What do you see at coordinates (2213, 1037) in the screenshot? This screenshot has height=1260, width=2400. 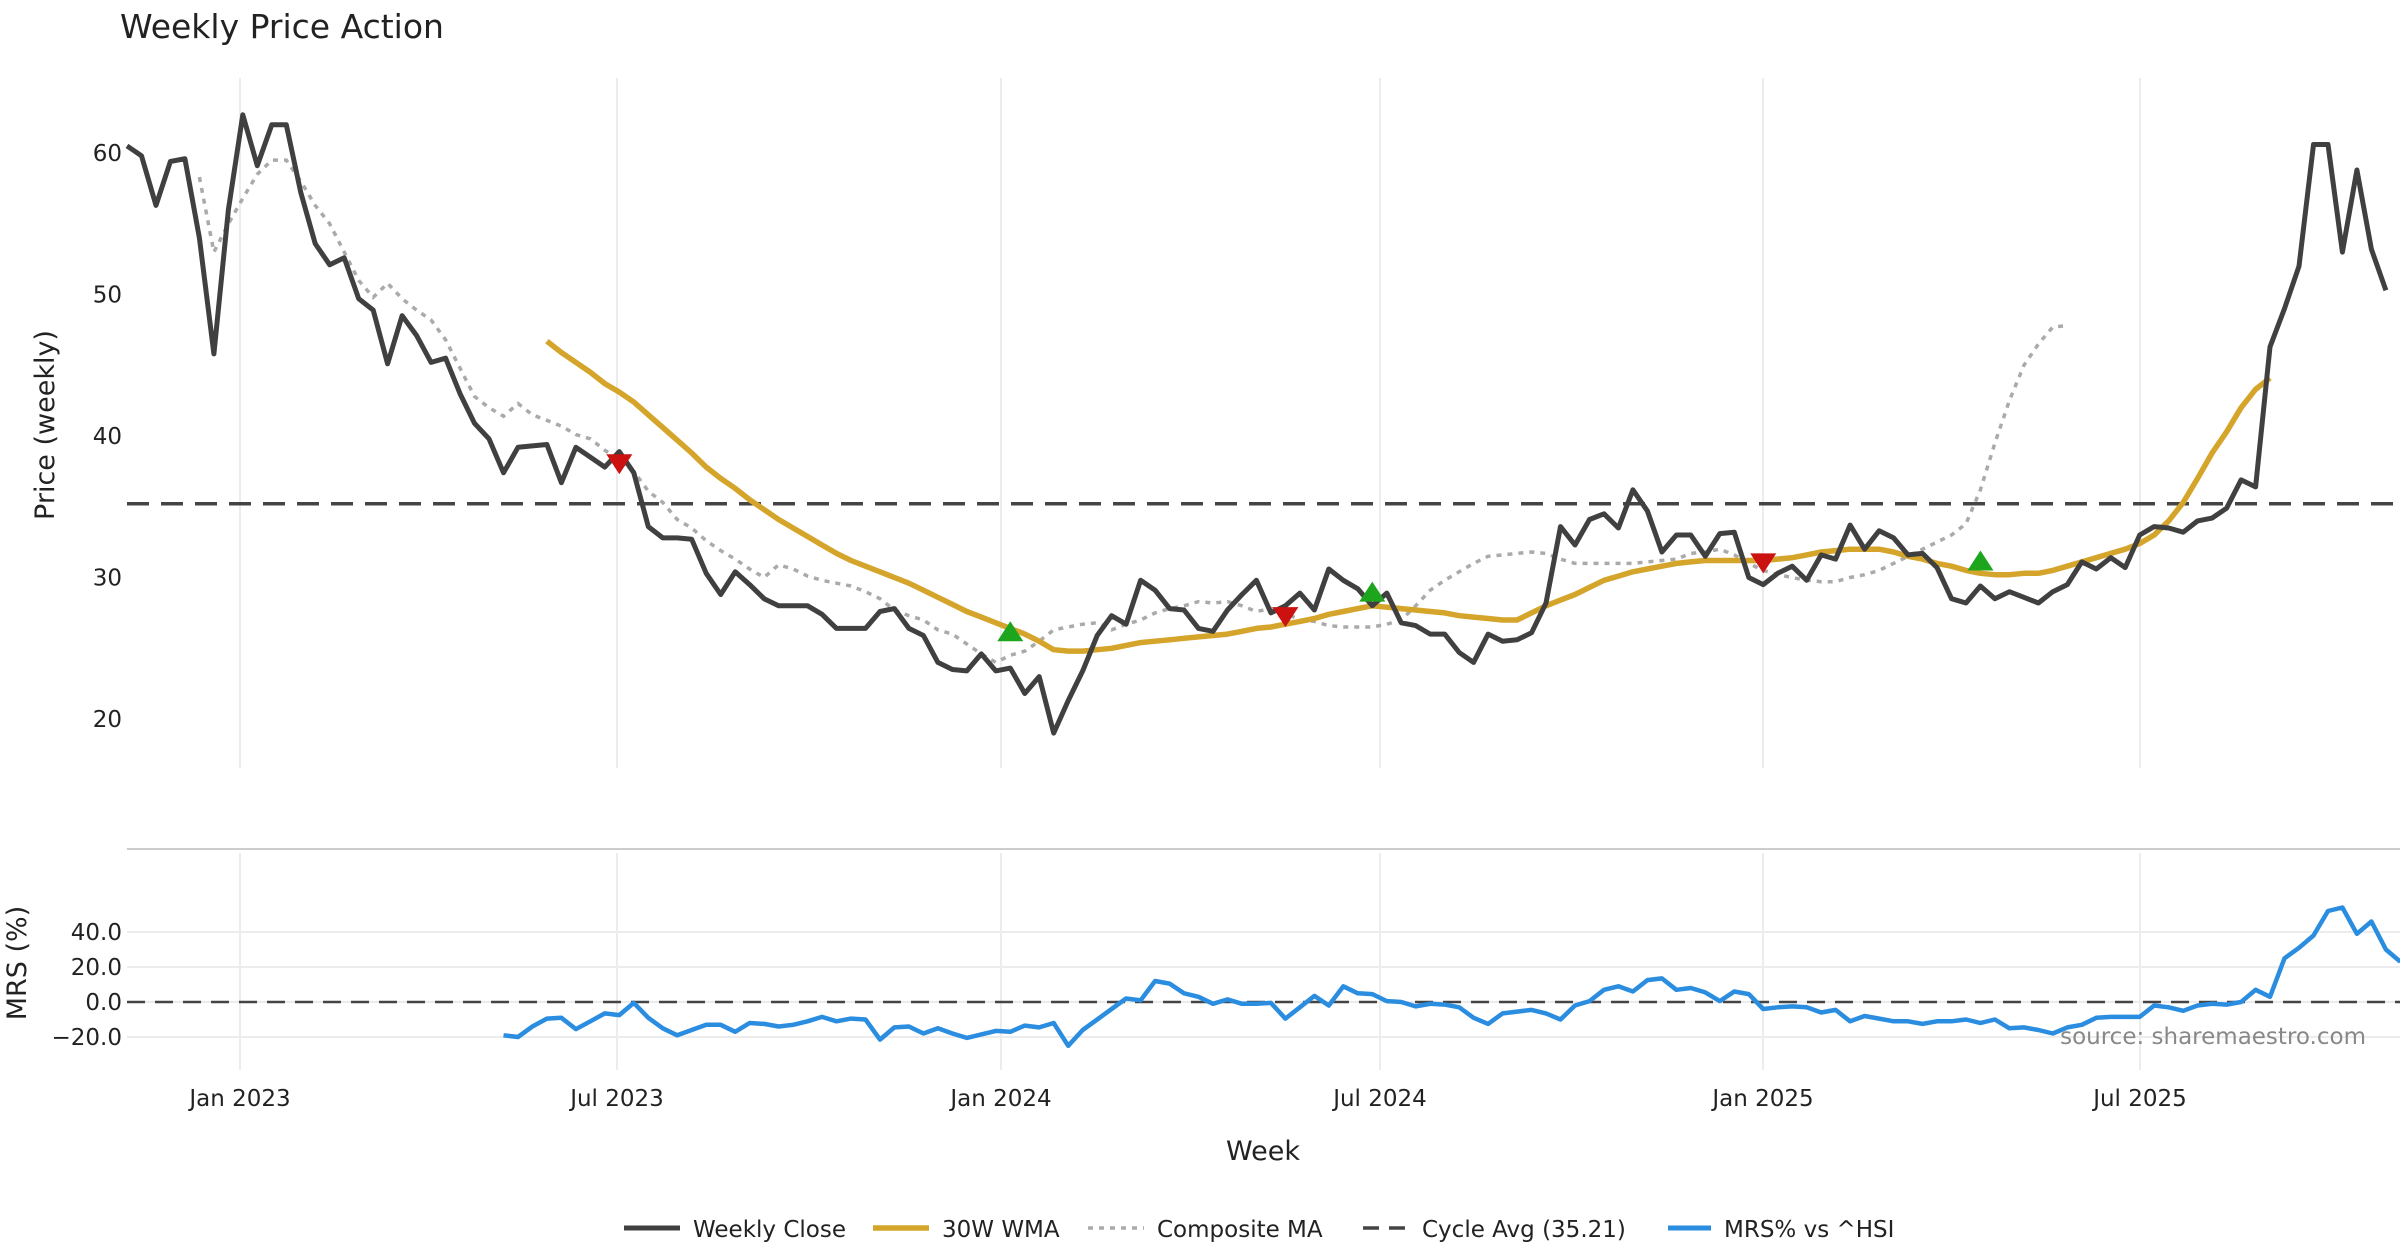 I see `source-label: source: sharemaestro.com` at bounding box center [2213, 1037].